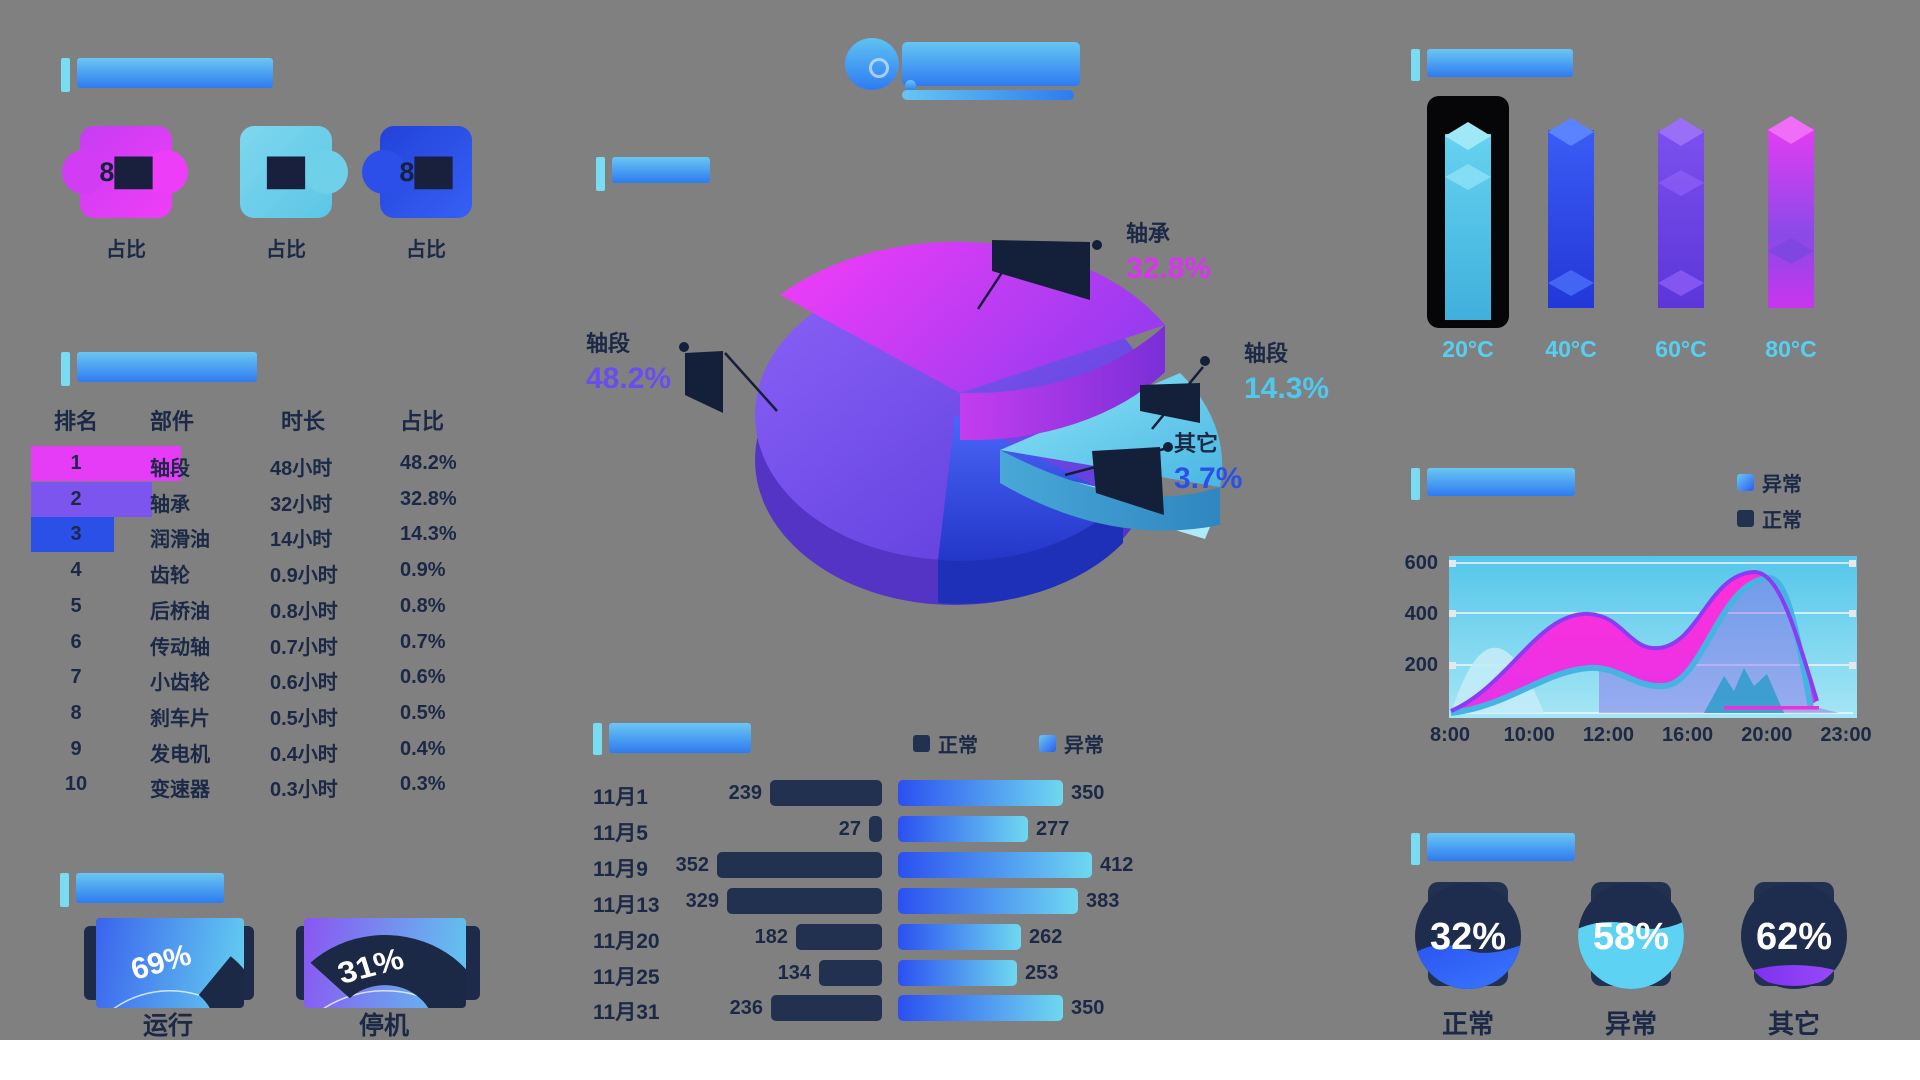  Describe the element at coordinates (863, 830) in the screenshot. I see `daily-row: 11月5 27 277` at that location.